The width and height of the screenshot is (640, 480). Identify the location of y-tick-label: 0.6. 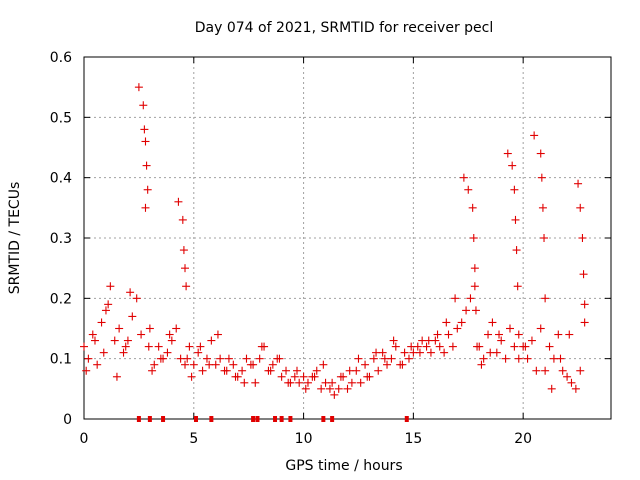
(61, 58).